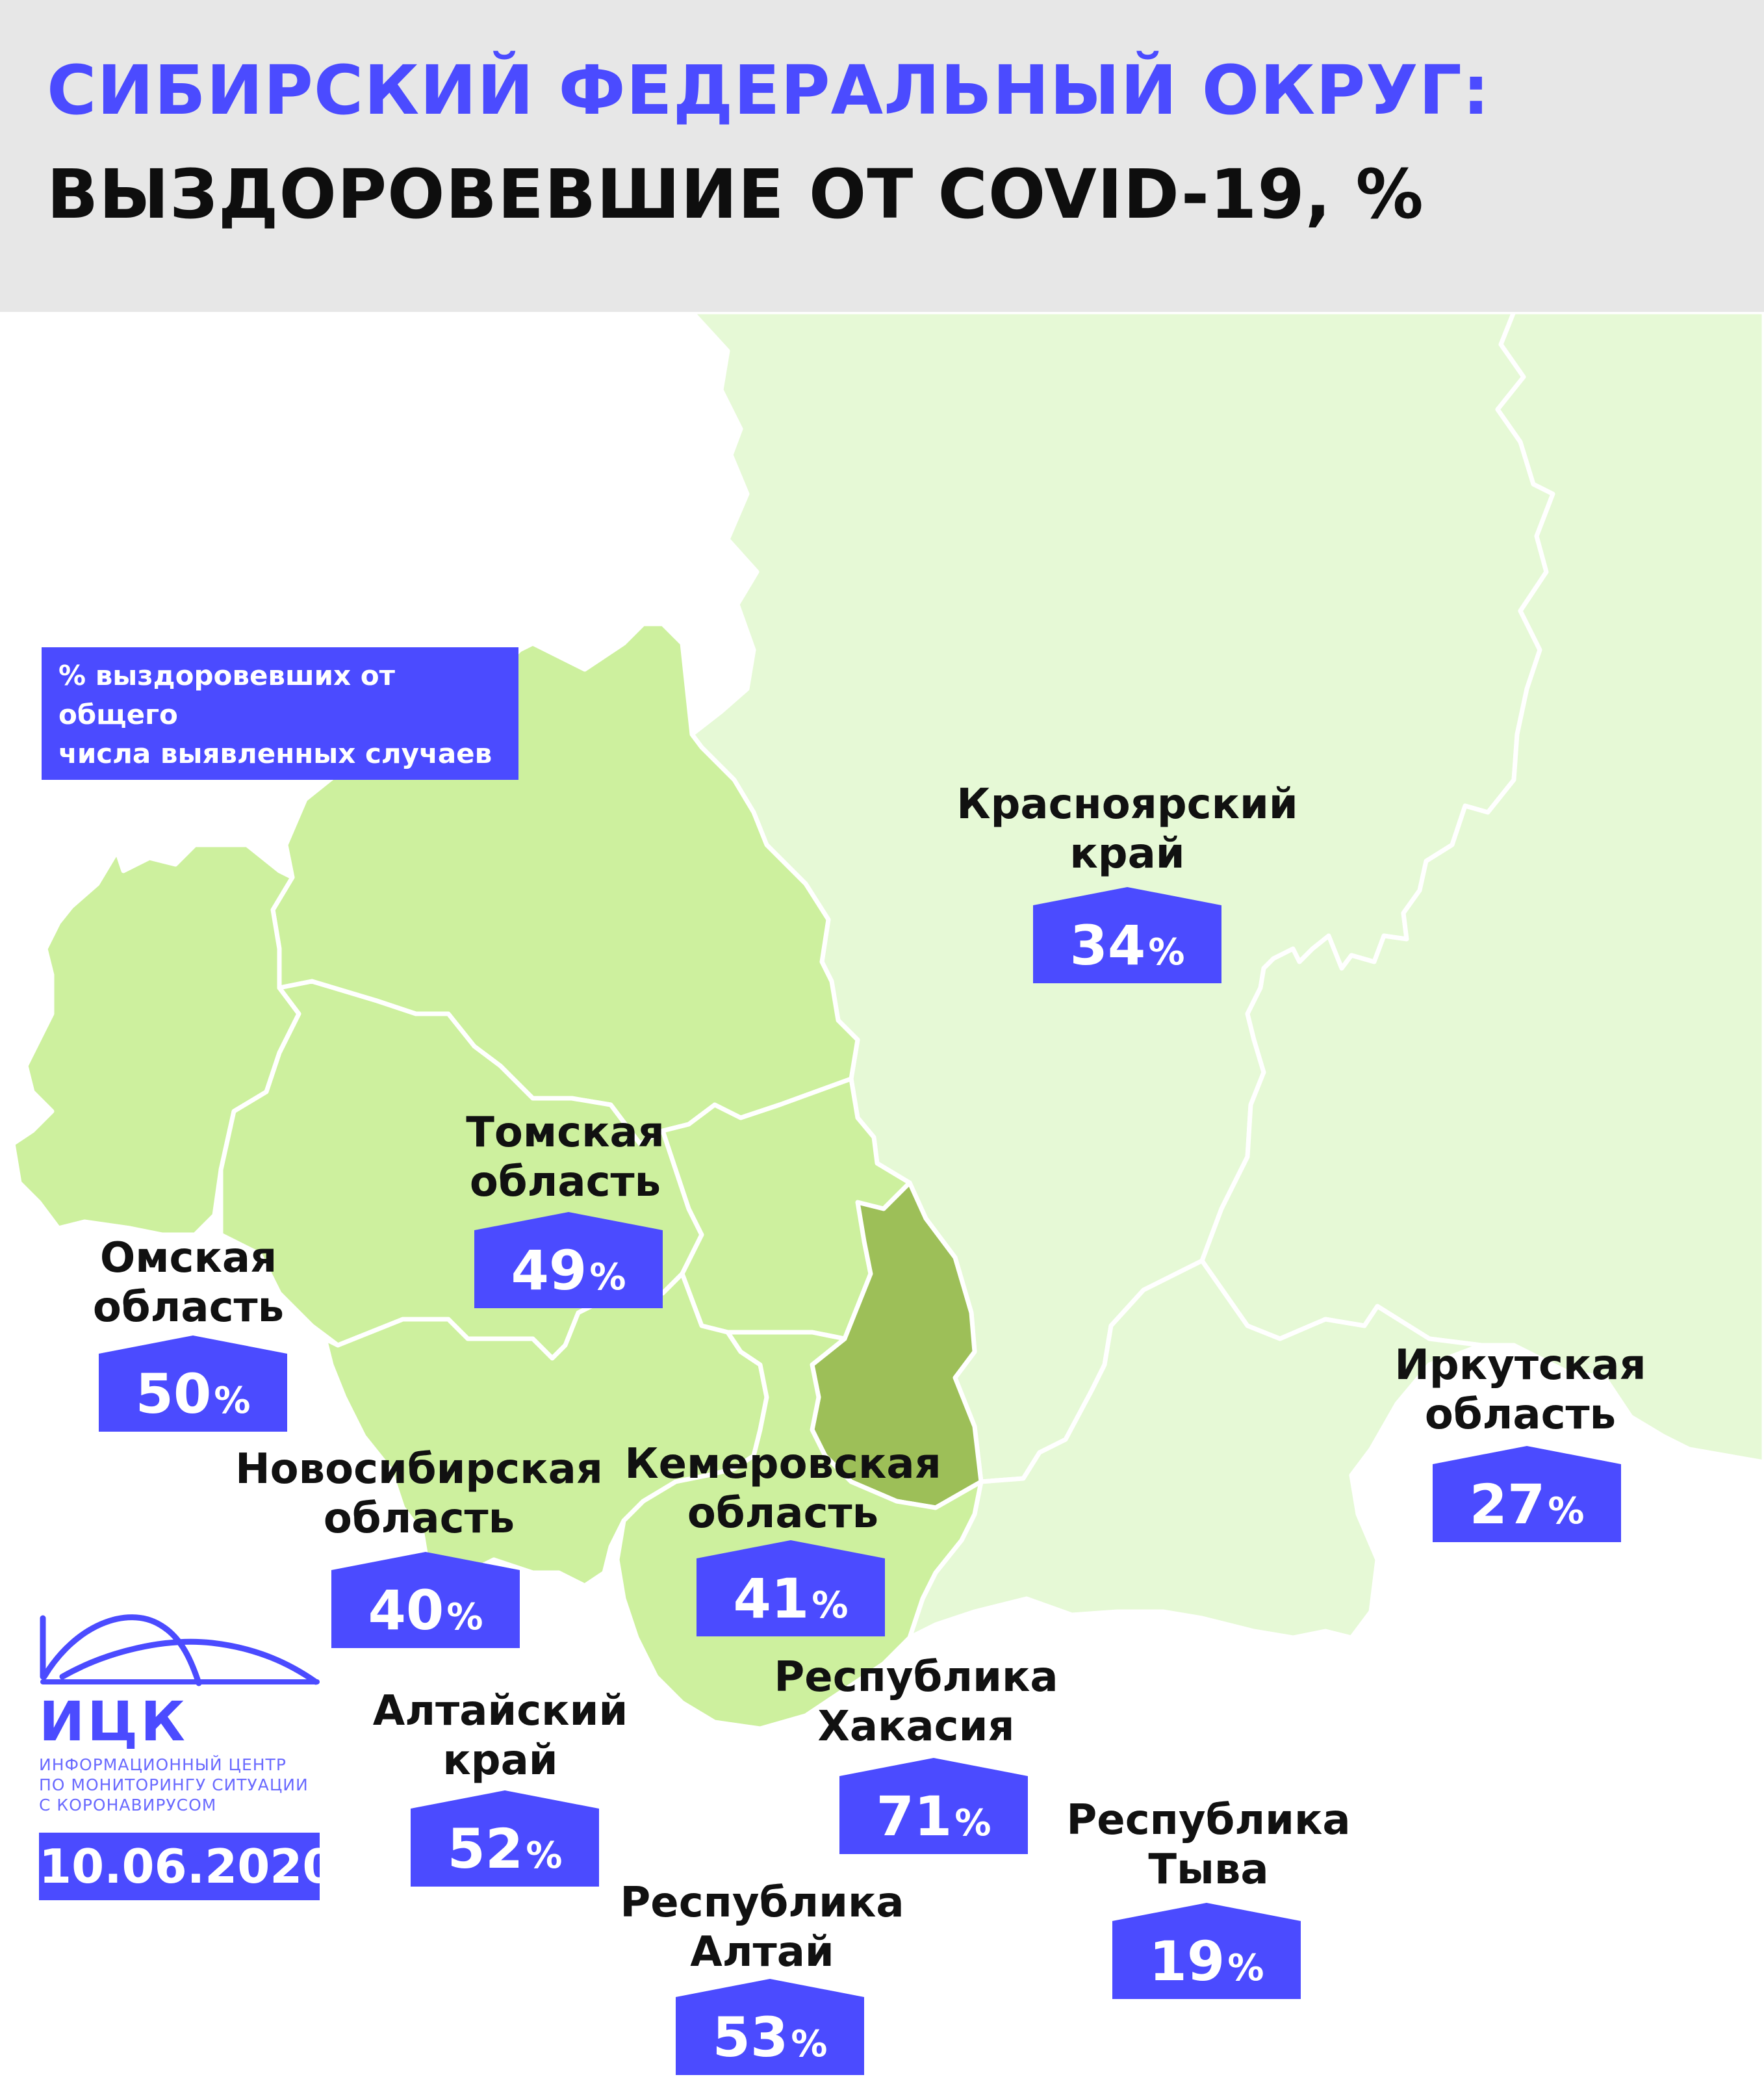  I want to click on region-name-line: Новосибирская, so click(419, 1469).